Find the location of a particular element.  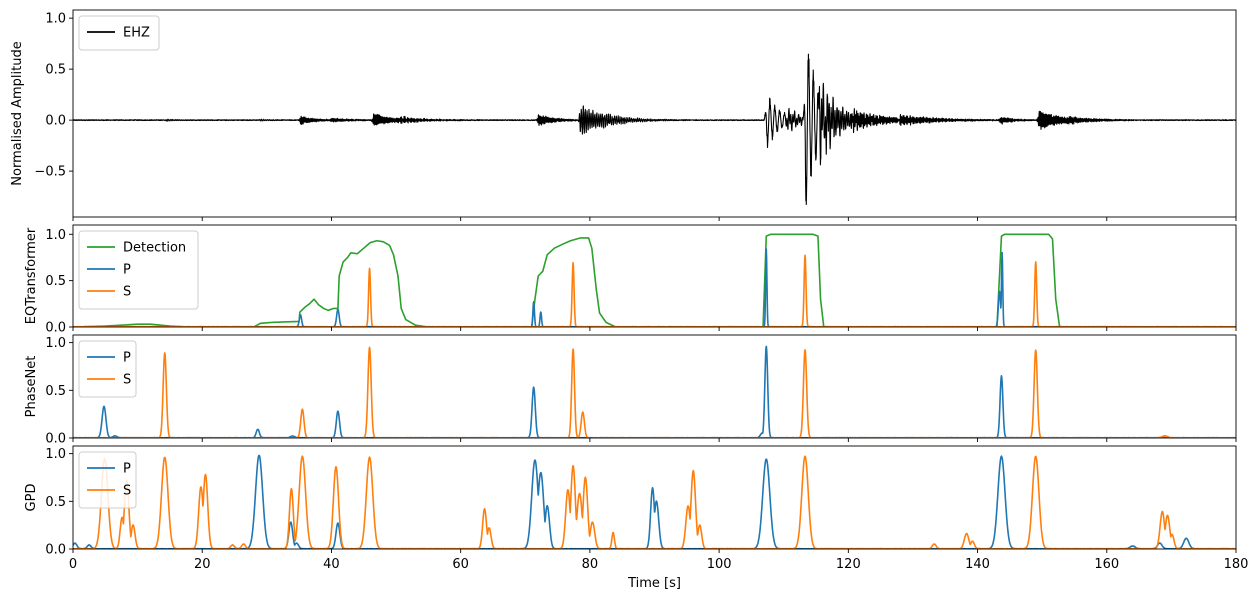

x-tick-label: 160 is located at coordinates (1106, 564).